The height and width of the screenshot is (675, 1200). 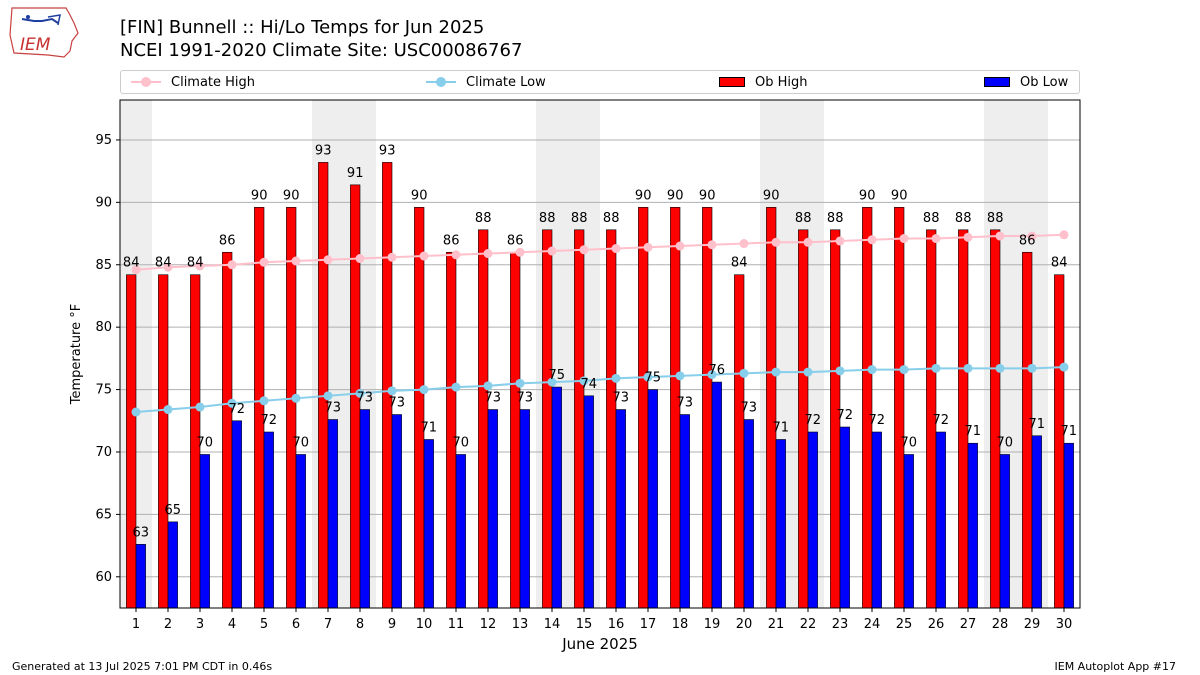 I want to click on y-tick-label: 60, so click(x=103, y=577).